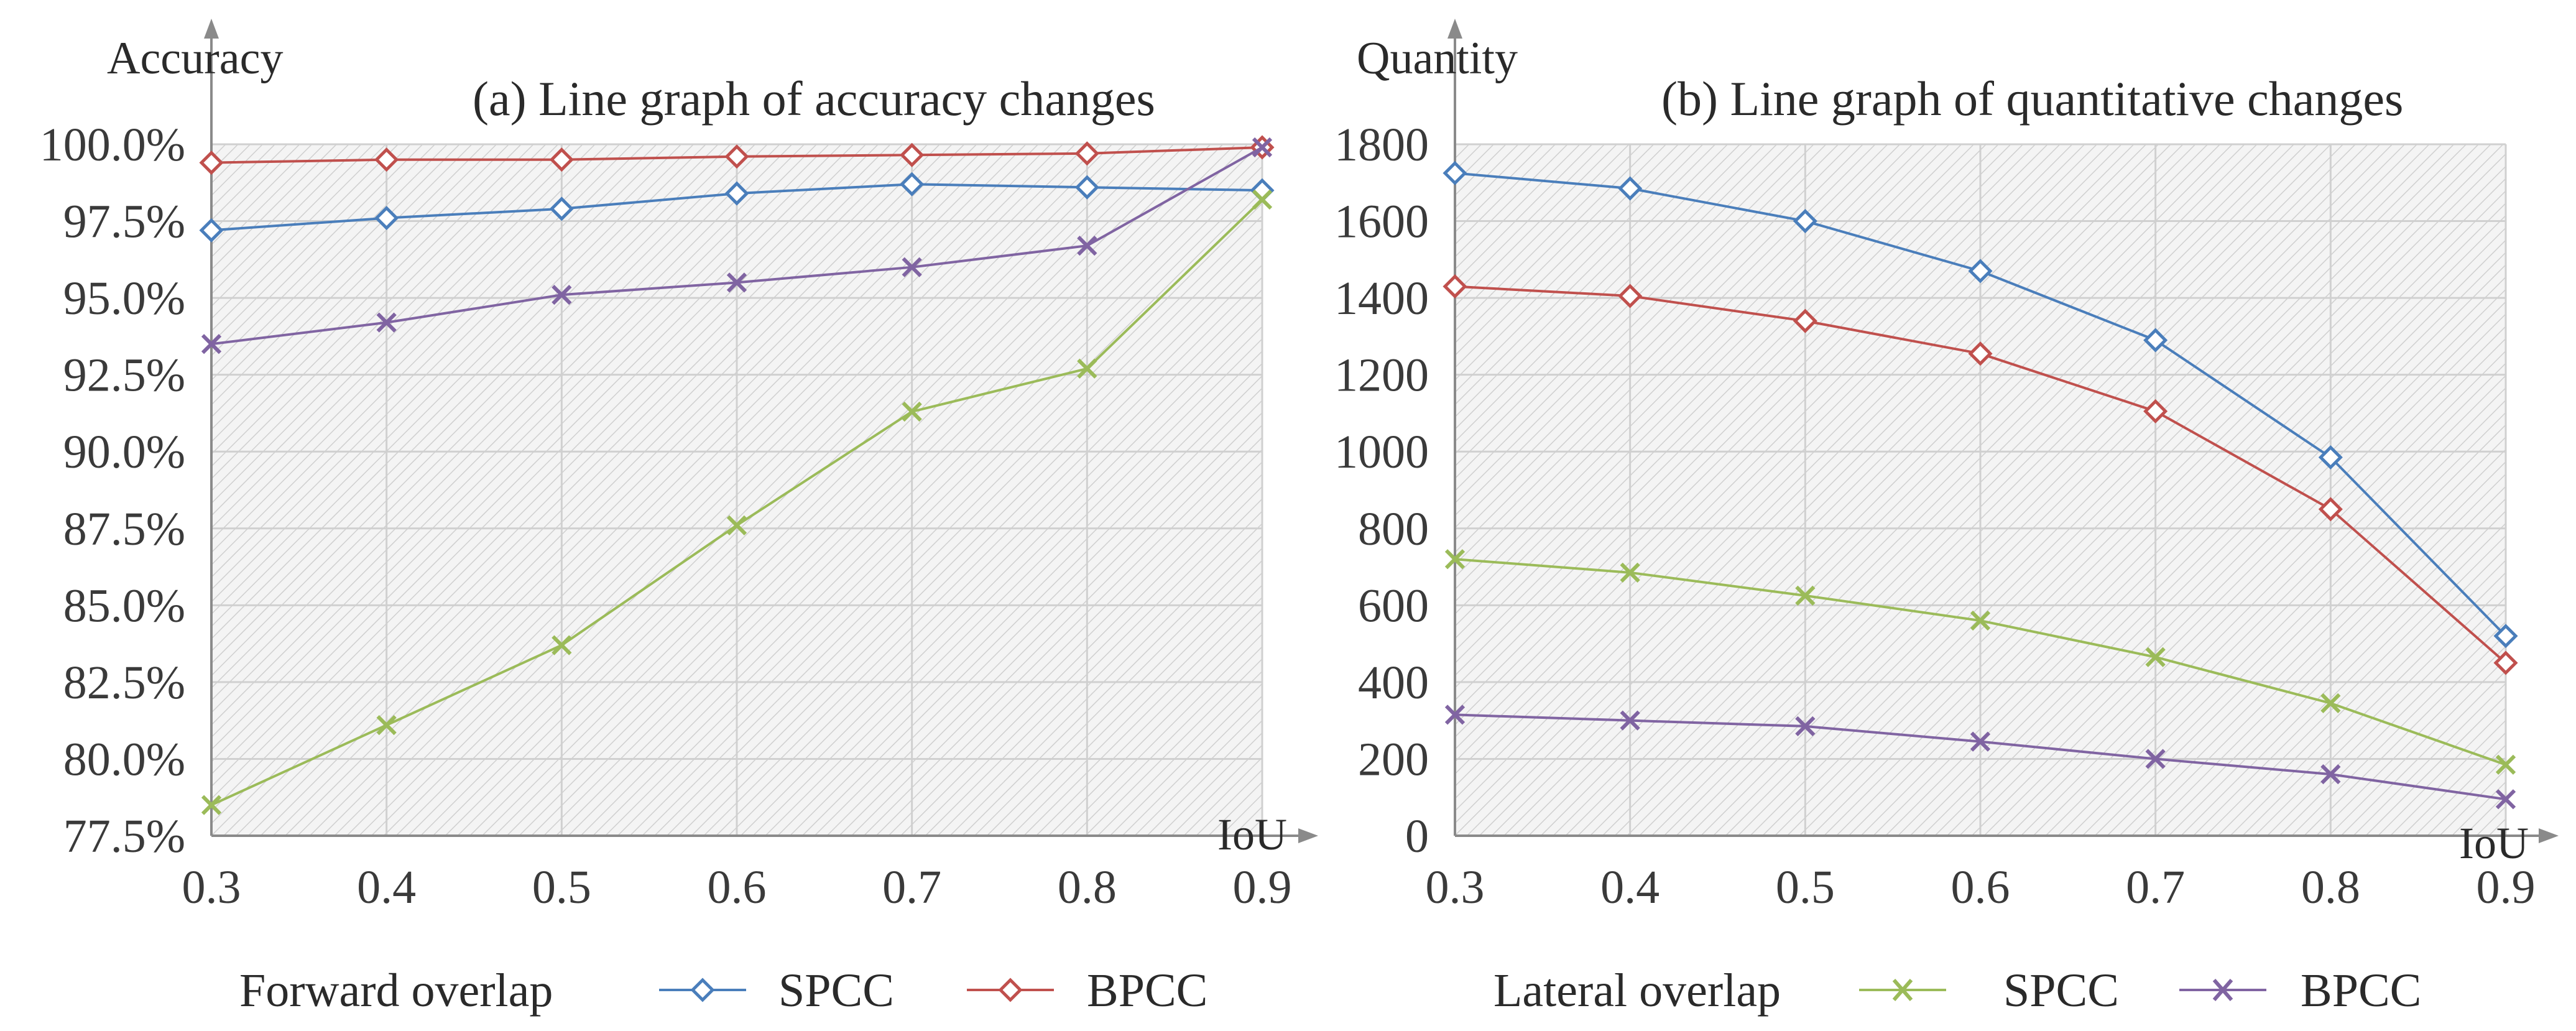  What do you see at coordinates (2549, 835) in the screenshot?
I see `panel-b-x-axis-arrow` at bounding box center [2549, 835].